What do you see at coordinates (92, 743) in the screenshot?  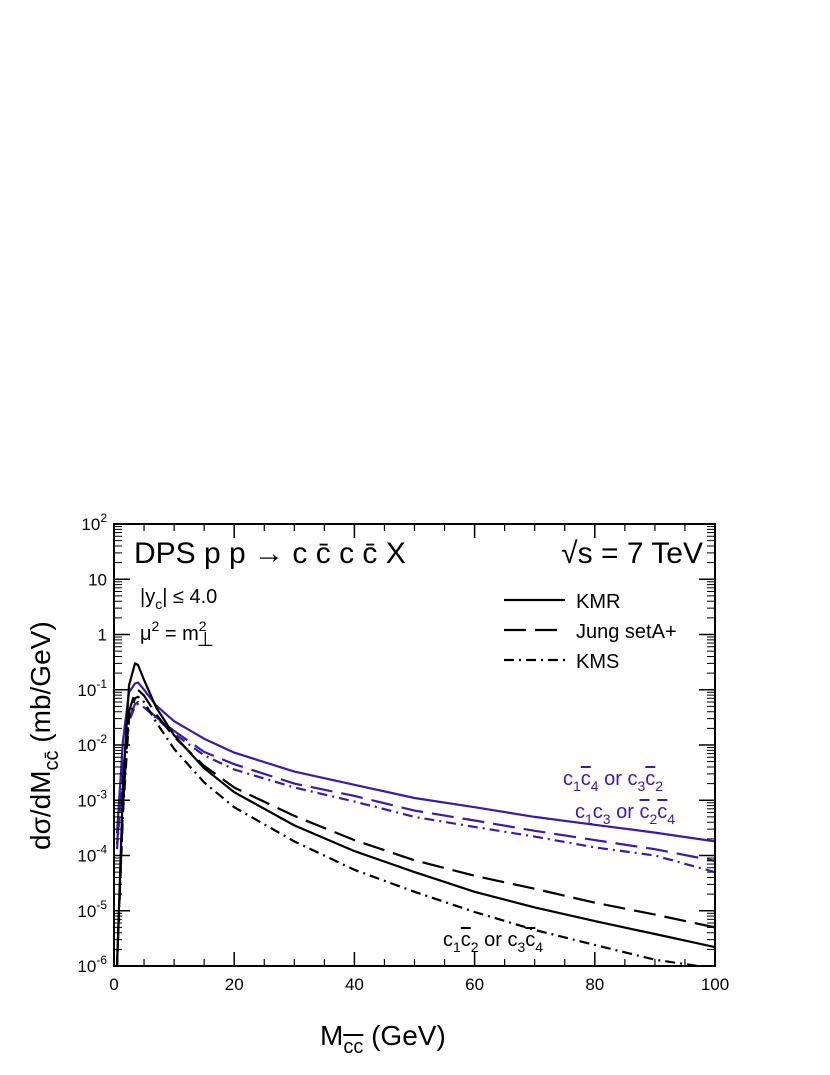 I see `y-tick-label: 10⁻²` at bounding box center [92, 743].